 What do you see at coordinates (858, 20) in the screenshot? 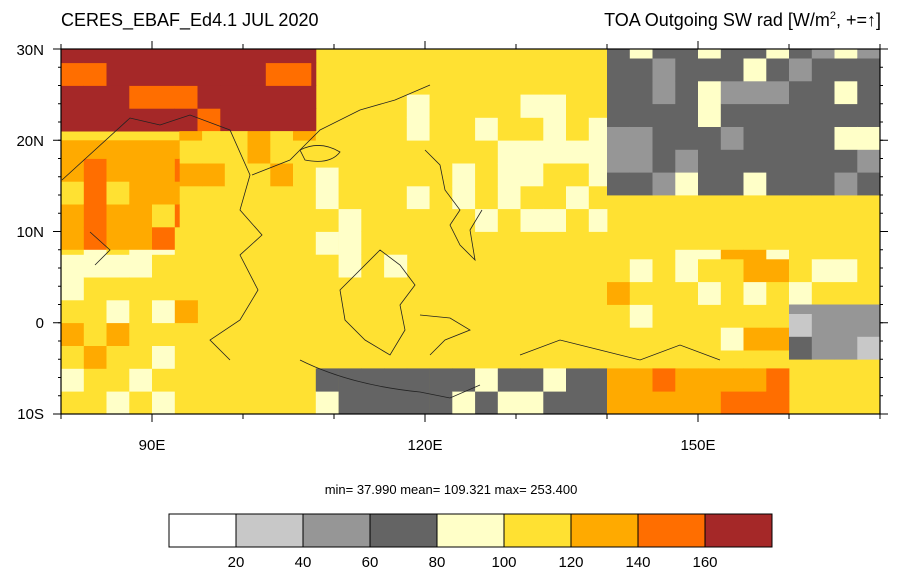
I see `title-right-tail: , +=↑]` at bounding box center [858, 20].